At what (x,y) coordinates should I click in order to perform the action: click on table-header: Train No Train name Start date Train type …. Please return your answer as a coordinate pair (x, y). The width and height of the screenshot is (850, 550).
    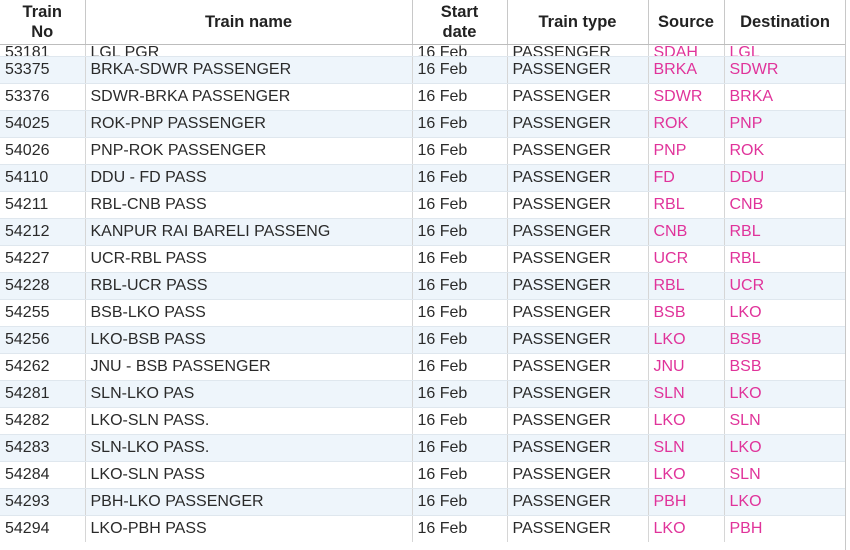
    Looking at the image, I should click on (422, 22).